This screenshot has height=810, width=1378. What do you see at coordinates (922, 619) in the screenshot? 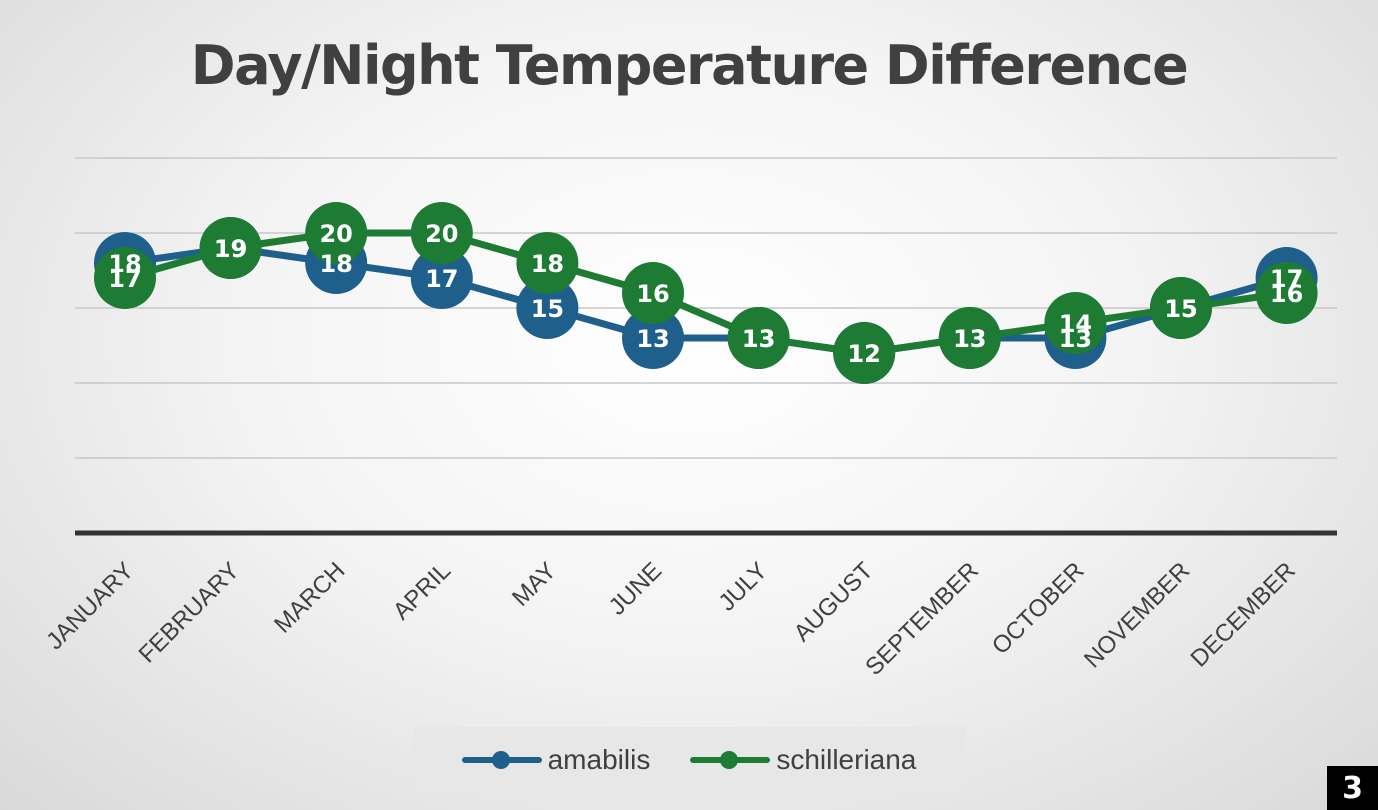
I see `x-tick-label: SEPTEMBER` at bounding box center [922, 619].